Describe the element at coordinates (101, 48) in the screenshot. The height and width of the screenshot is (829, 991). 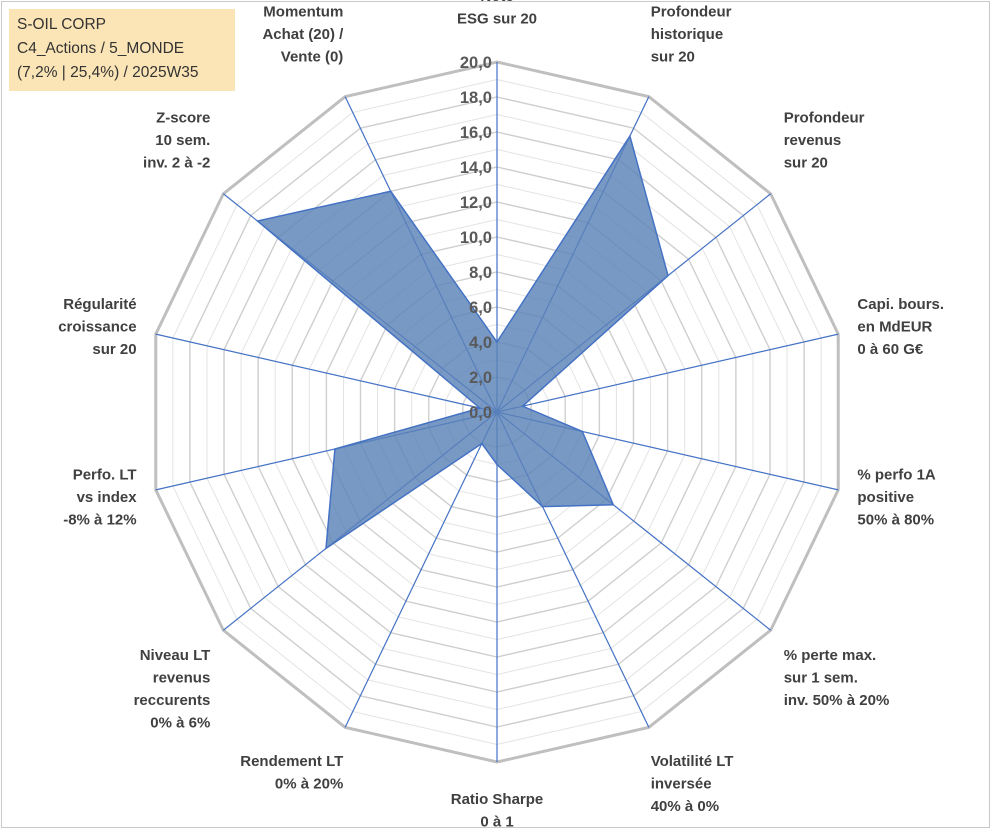
I see `portfolio-label: C4_Actions / 5_MONDE` at that location.